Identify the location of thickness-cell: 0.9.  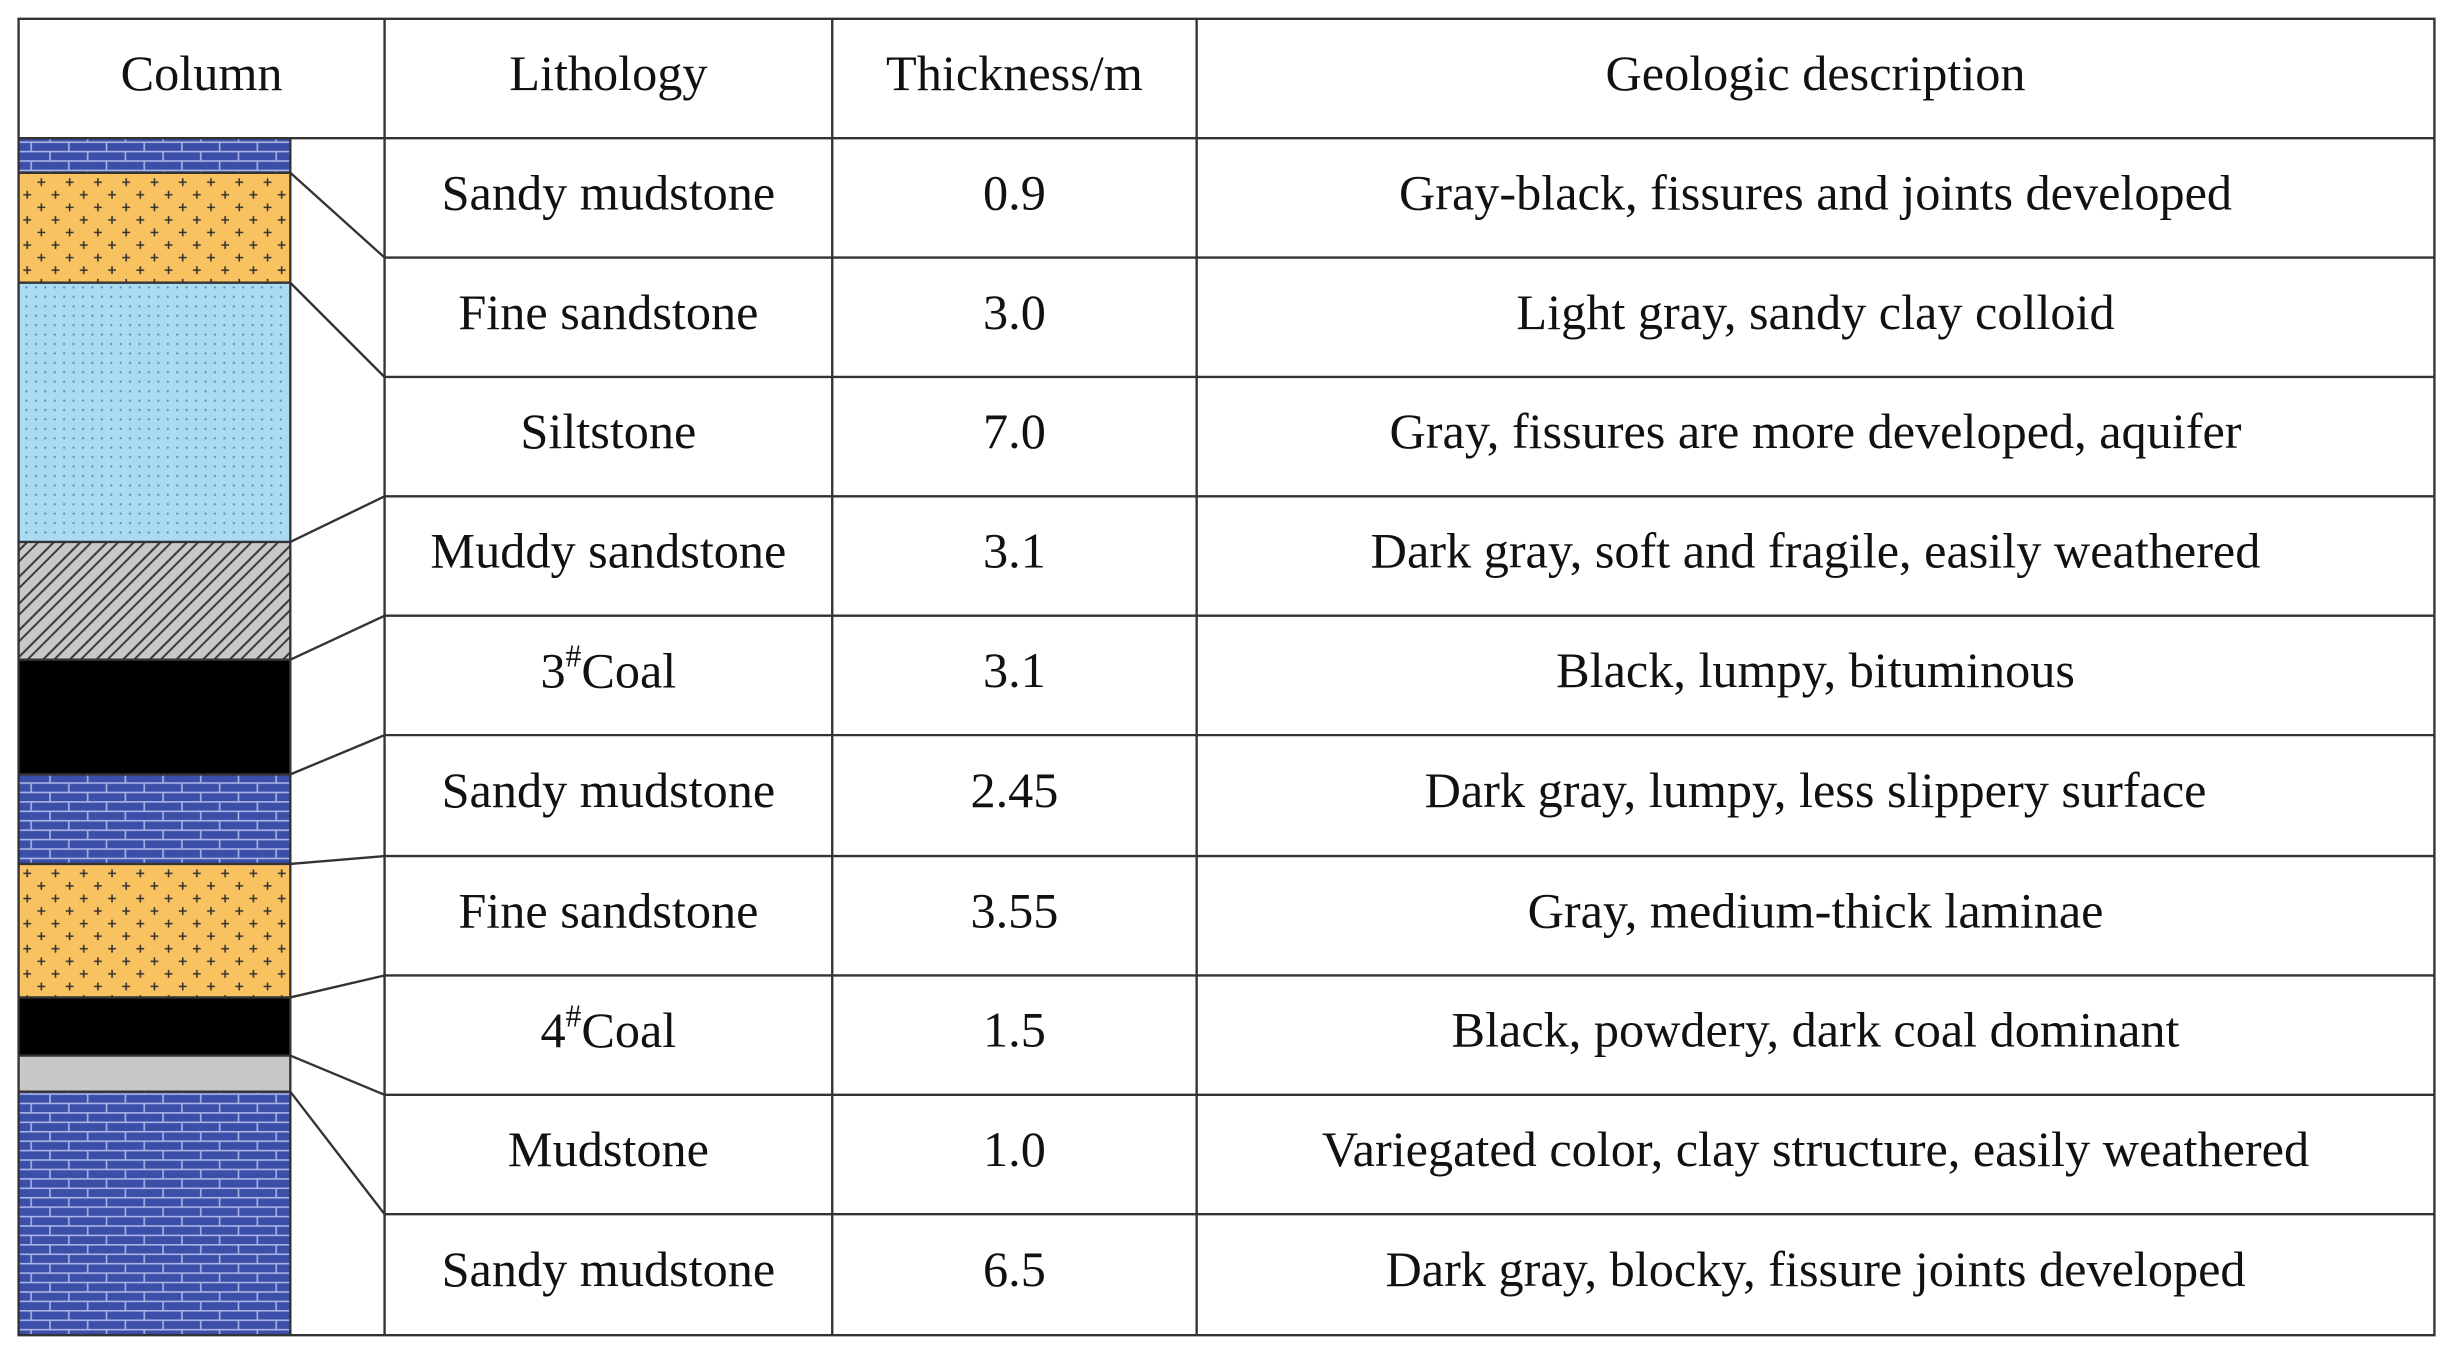
(1014, 192).